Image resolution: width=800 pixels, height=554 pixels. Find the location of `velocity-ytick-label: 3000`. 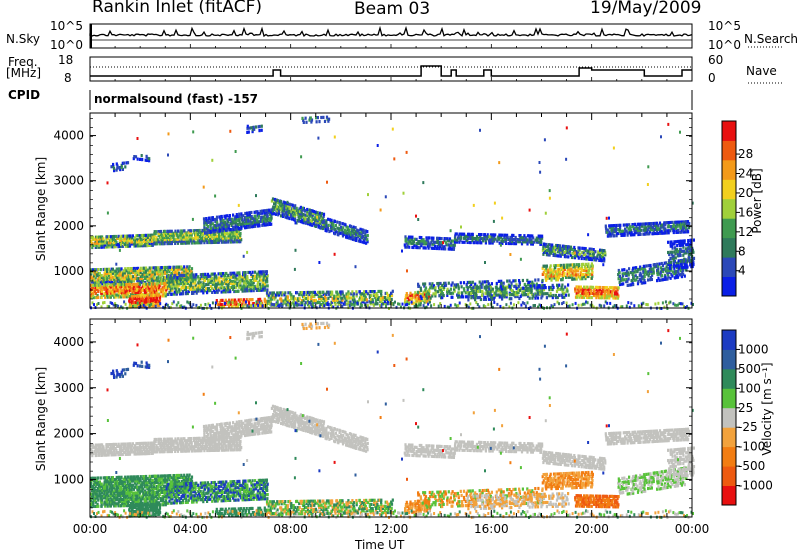

velocity-ytick-label: 3000 is located at coordinates (68, 388).